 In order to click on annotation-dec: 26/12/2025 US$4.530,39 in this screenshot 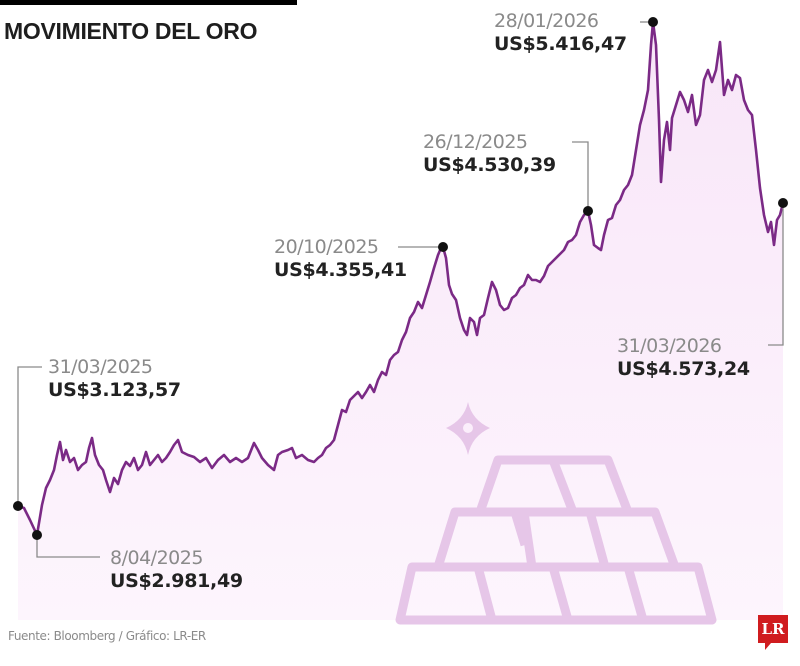, I will do `click(489, 154)`.